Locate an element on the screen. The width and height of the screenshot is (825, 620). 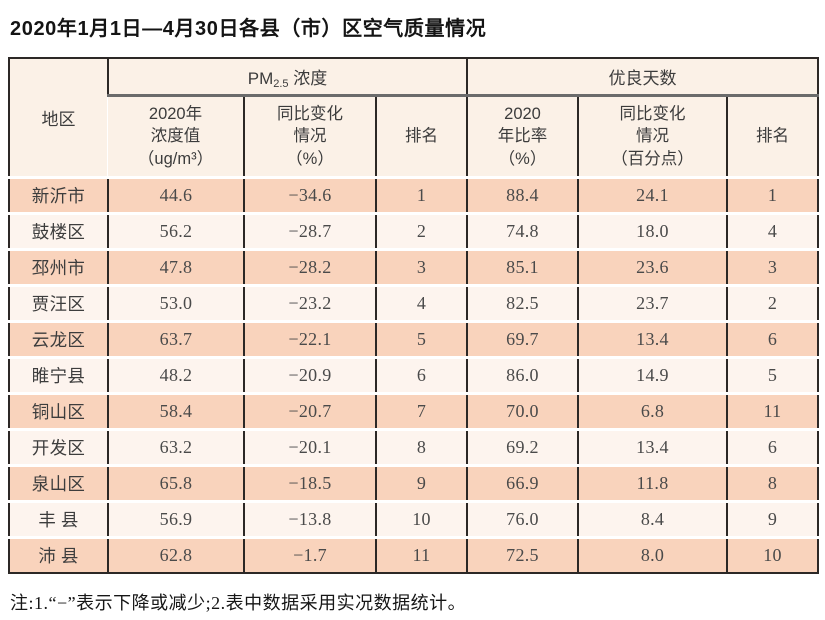
cell-days-rank: 10 is located at coordinates (772, 554).